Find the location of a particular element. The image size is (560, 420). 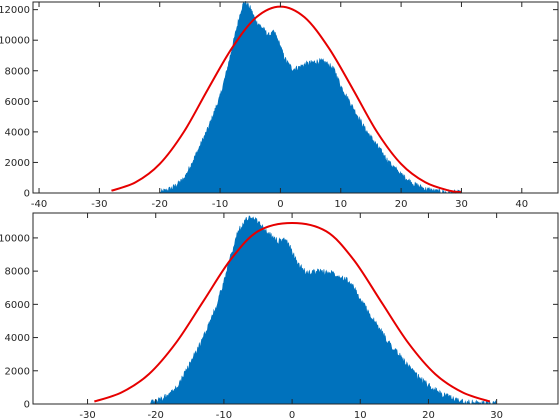

x-tick-label: 40 is located at coordinates (521, 204).